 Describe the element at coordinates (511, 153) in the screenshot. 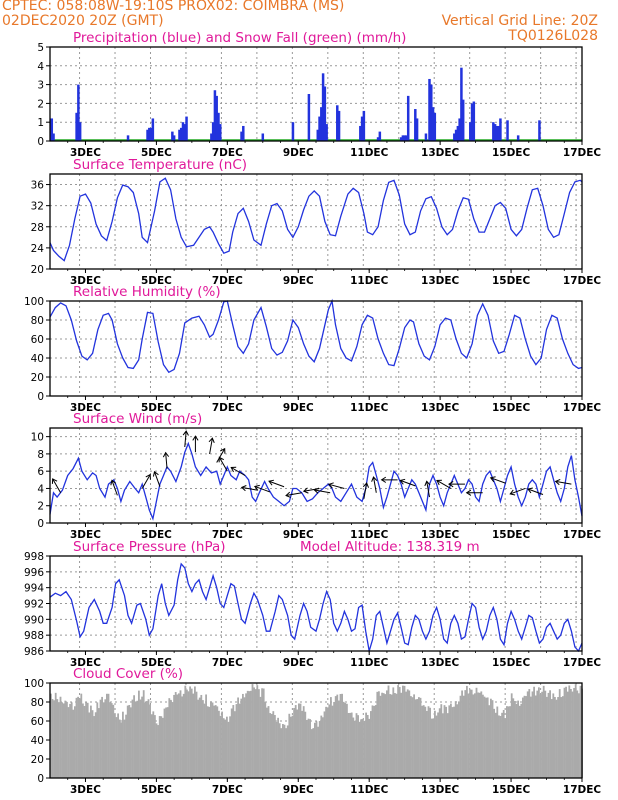

I see `precipitation-xtick-label: 15DEC` at that location.